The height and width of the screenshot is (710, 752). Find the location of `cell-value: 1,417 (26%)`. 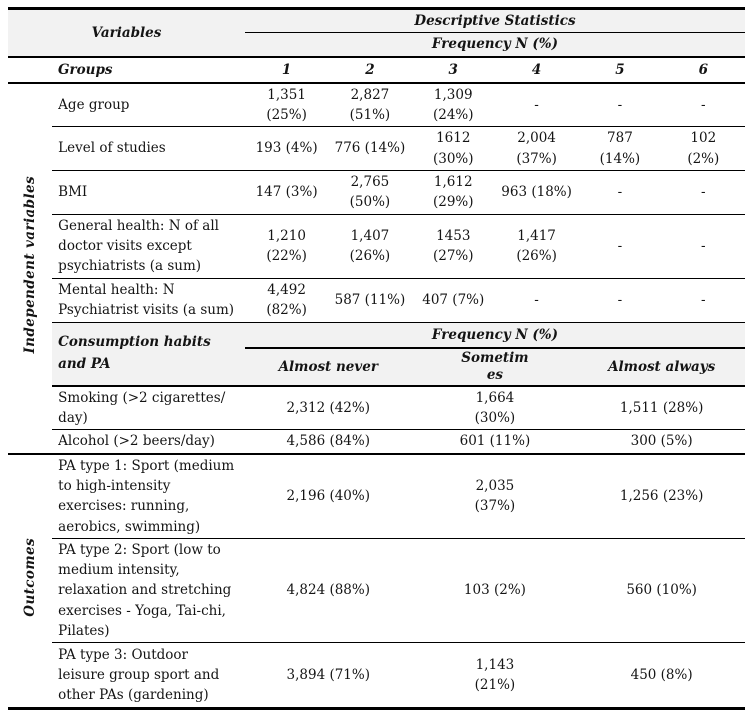

cell-value: 1,417 (26%) is located at coordinates (536, 246).